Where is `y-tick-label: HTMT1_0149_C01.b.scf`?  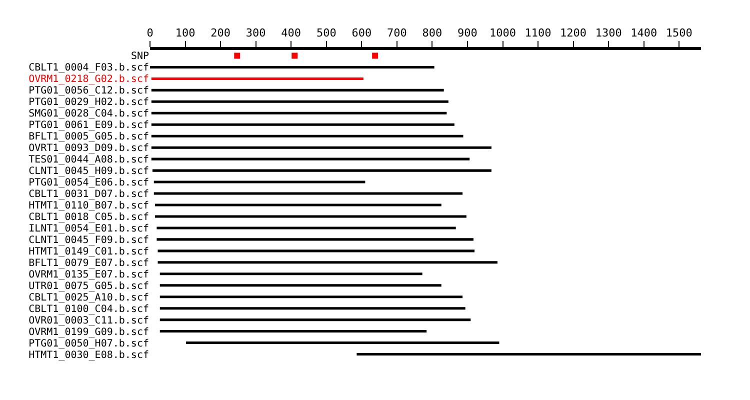 y-tick-label: HTMT1_0149_C01.b.scf is located at coordinates (88, 252).